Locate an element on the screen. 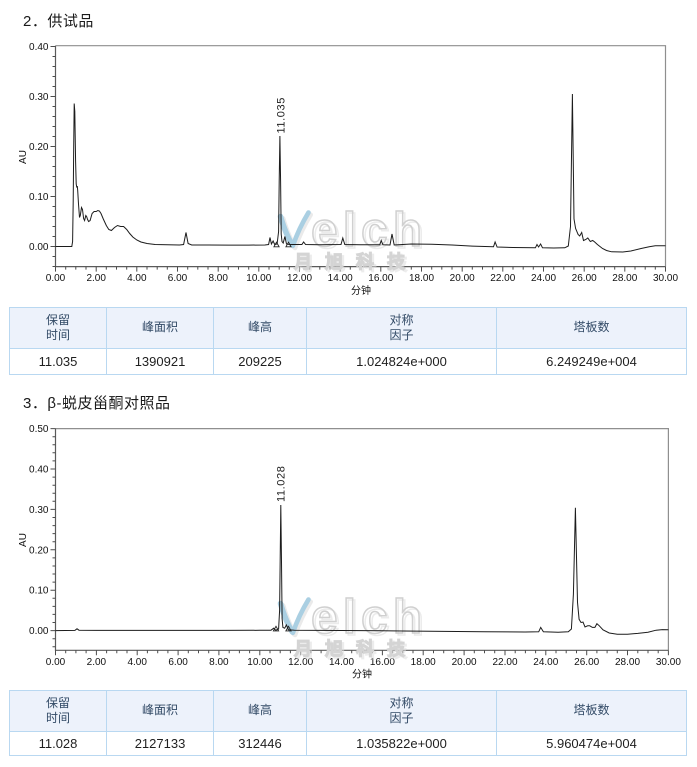  svg-text: 11.035 is located at coordinates (282, 115).